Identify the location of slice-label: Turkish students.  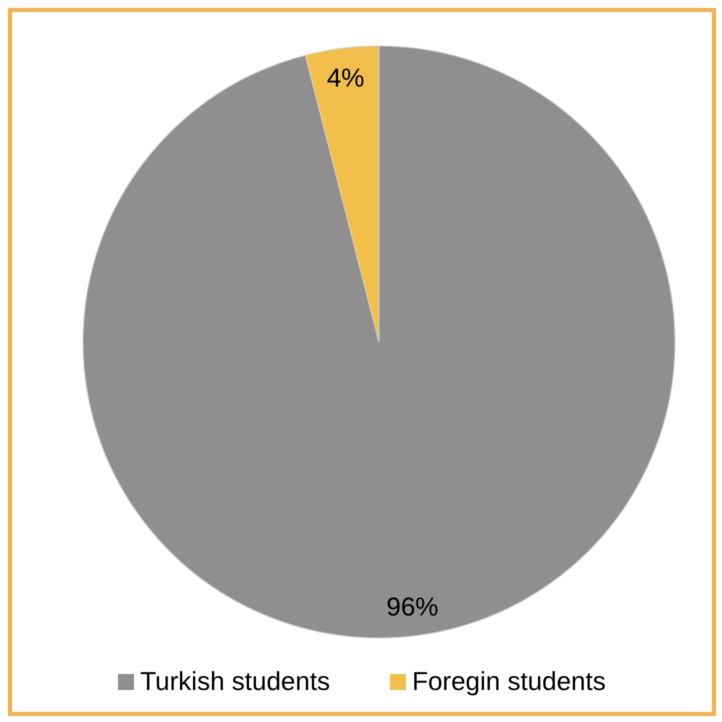
(235, 681).